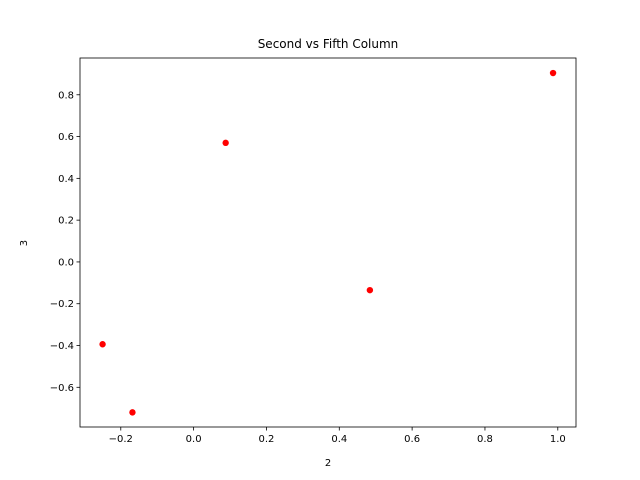  What do you see at coordinates (66, 137) in the screenshot?
I see `y-tick-label: 0.6` at bounding box center [66, 137].